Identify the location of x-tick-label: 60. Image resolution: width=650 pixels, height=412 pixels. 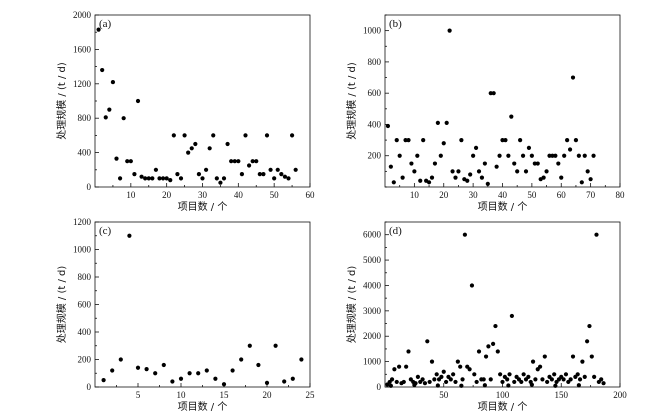
(562, 195).